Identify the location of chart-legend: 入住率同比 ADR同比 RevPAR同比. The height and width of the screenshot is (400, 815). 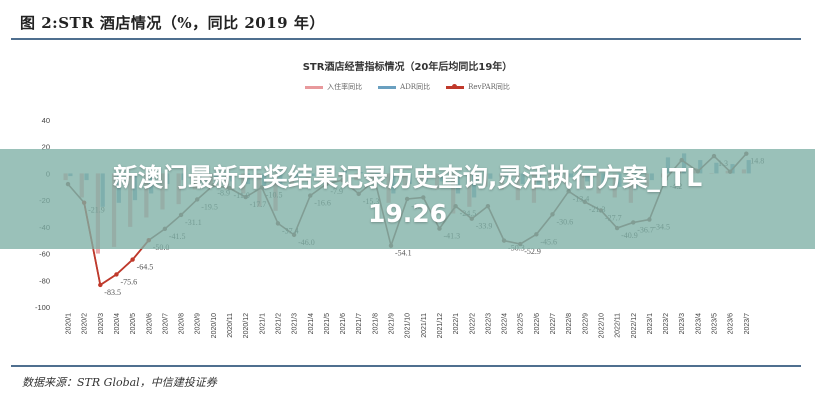
(407, 87).